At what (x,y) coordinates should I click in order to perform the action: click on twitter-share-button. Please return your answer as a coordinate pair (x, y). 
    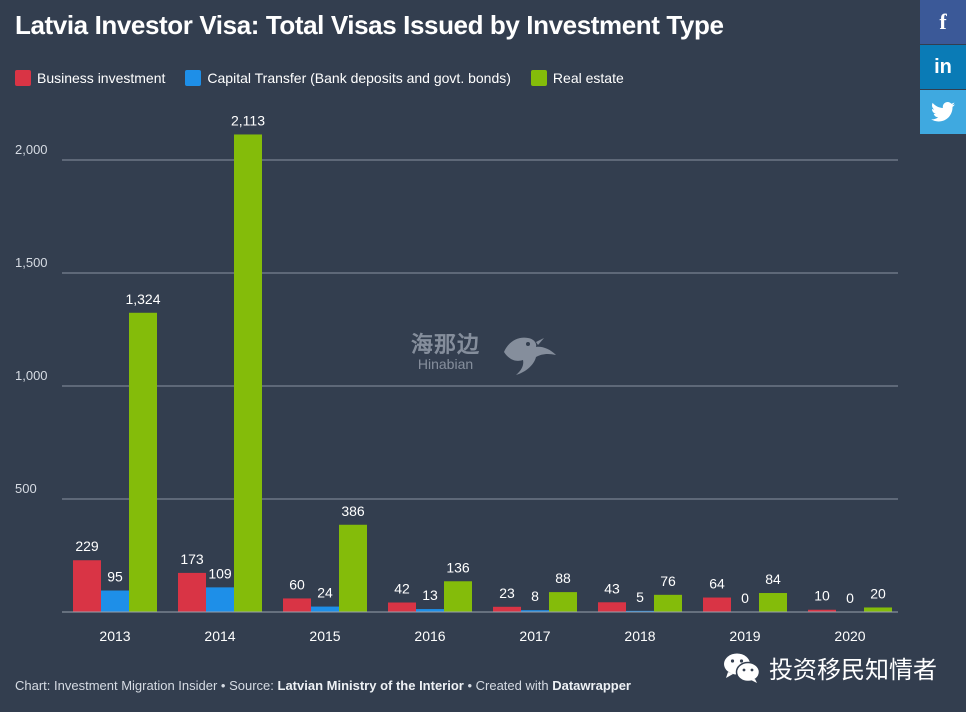
    Looking at the image, I should click on (943, 112).